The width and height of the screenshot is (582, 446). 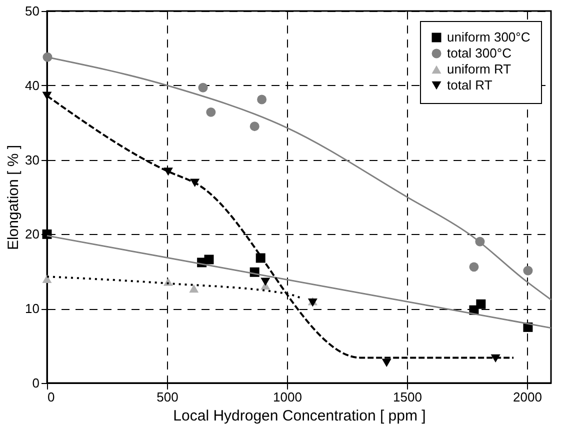 What do you see at coordinates (51, 397) in the screenshot?
I see `x-tick-label: 0` at bounding box center [51, 397].